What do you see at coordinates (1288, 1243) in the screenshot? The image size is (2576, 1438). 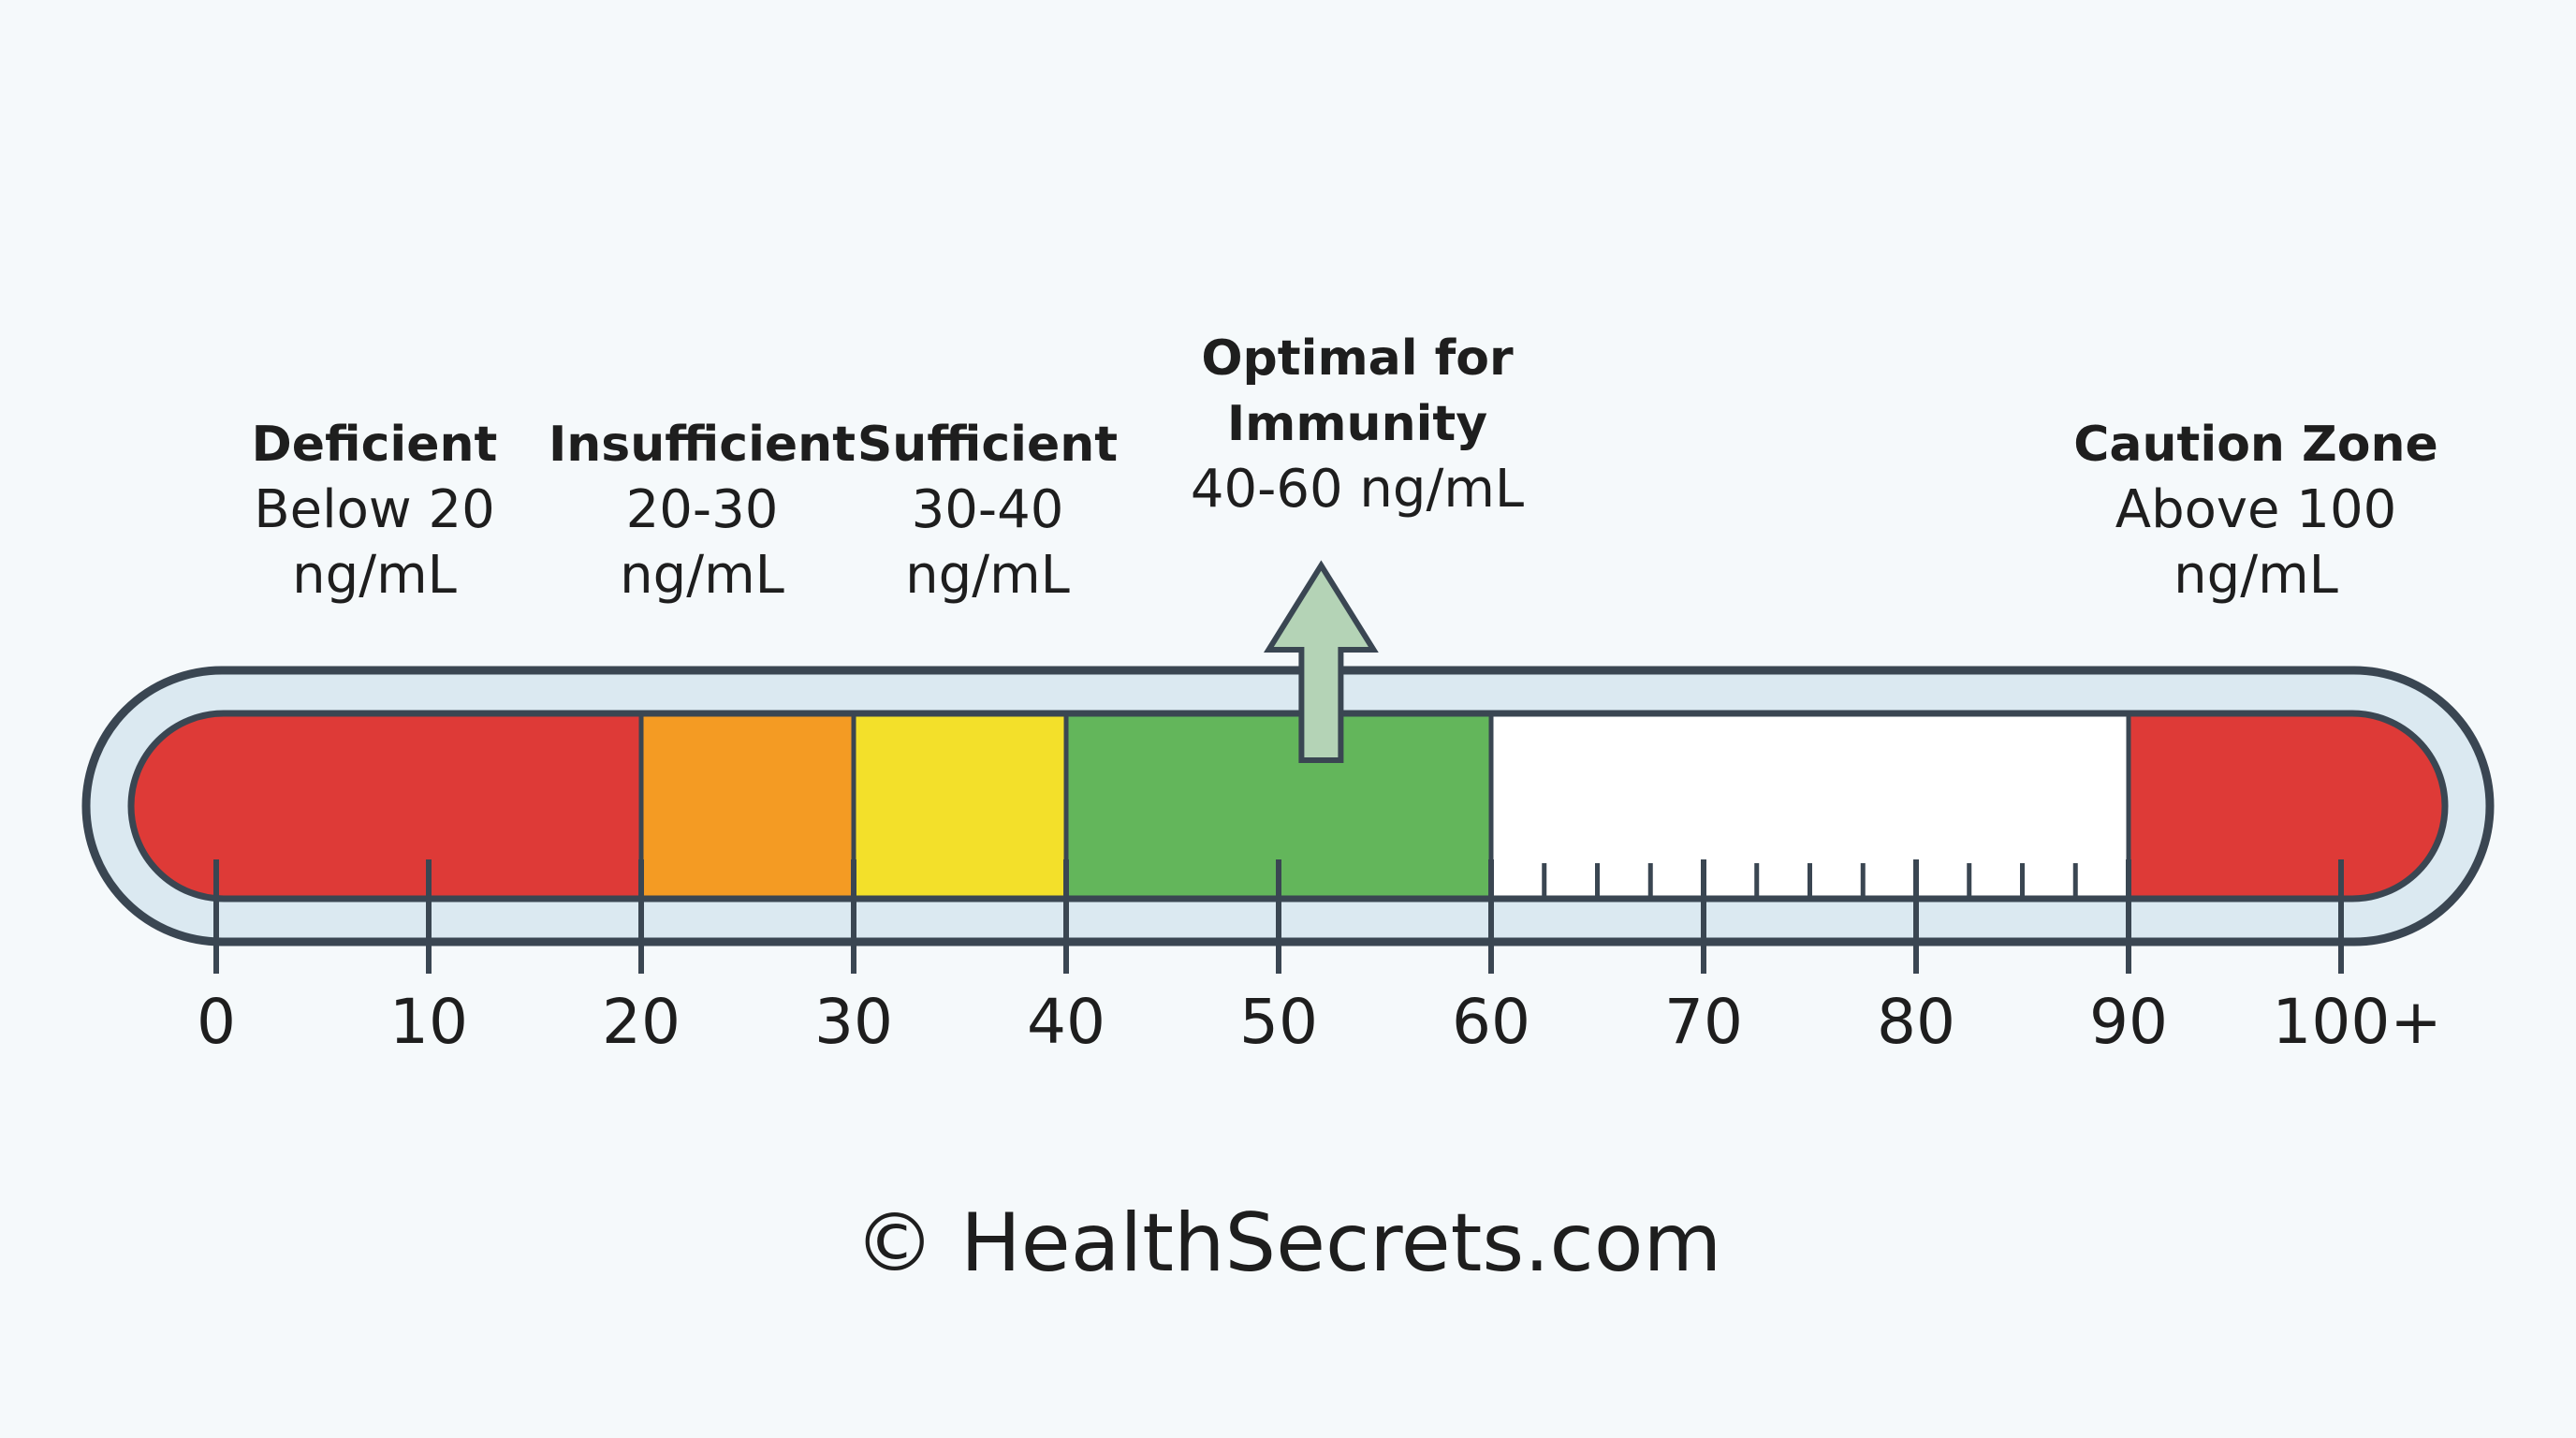 I see `copyright-text: © HealthSecrets.com` at bounding box center [1288, 1243].